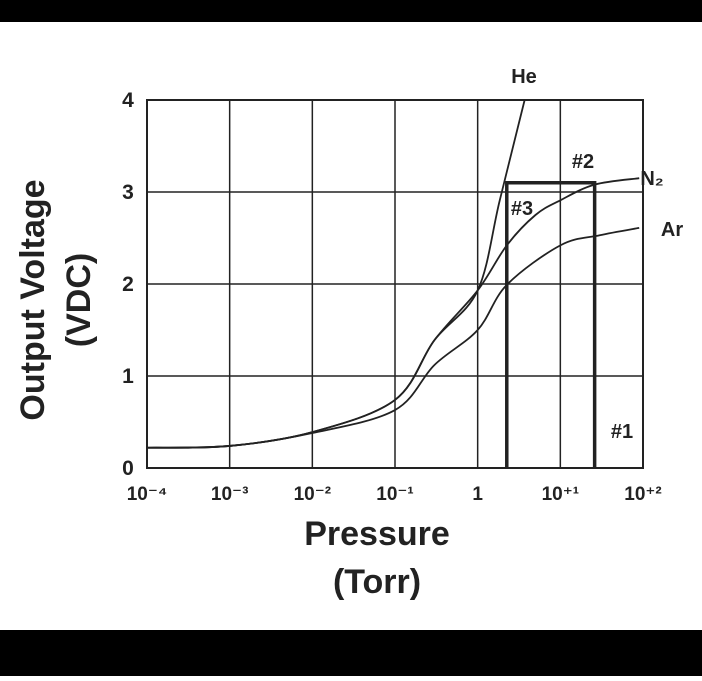 The image size is (702, 681). What do you see at coordinates (128, 100) in the screenshot?
I see `y-tick-label: 4` at bounding box center [128, 100].